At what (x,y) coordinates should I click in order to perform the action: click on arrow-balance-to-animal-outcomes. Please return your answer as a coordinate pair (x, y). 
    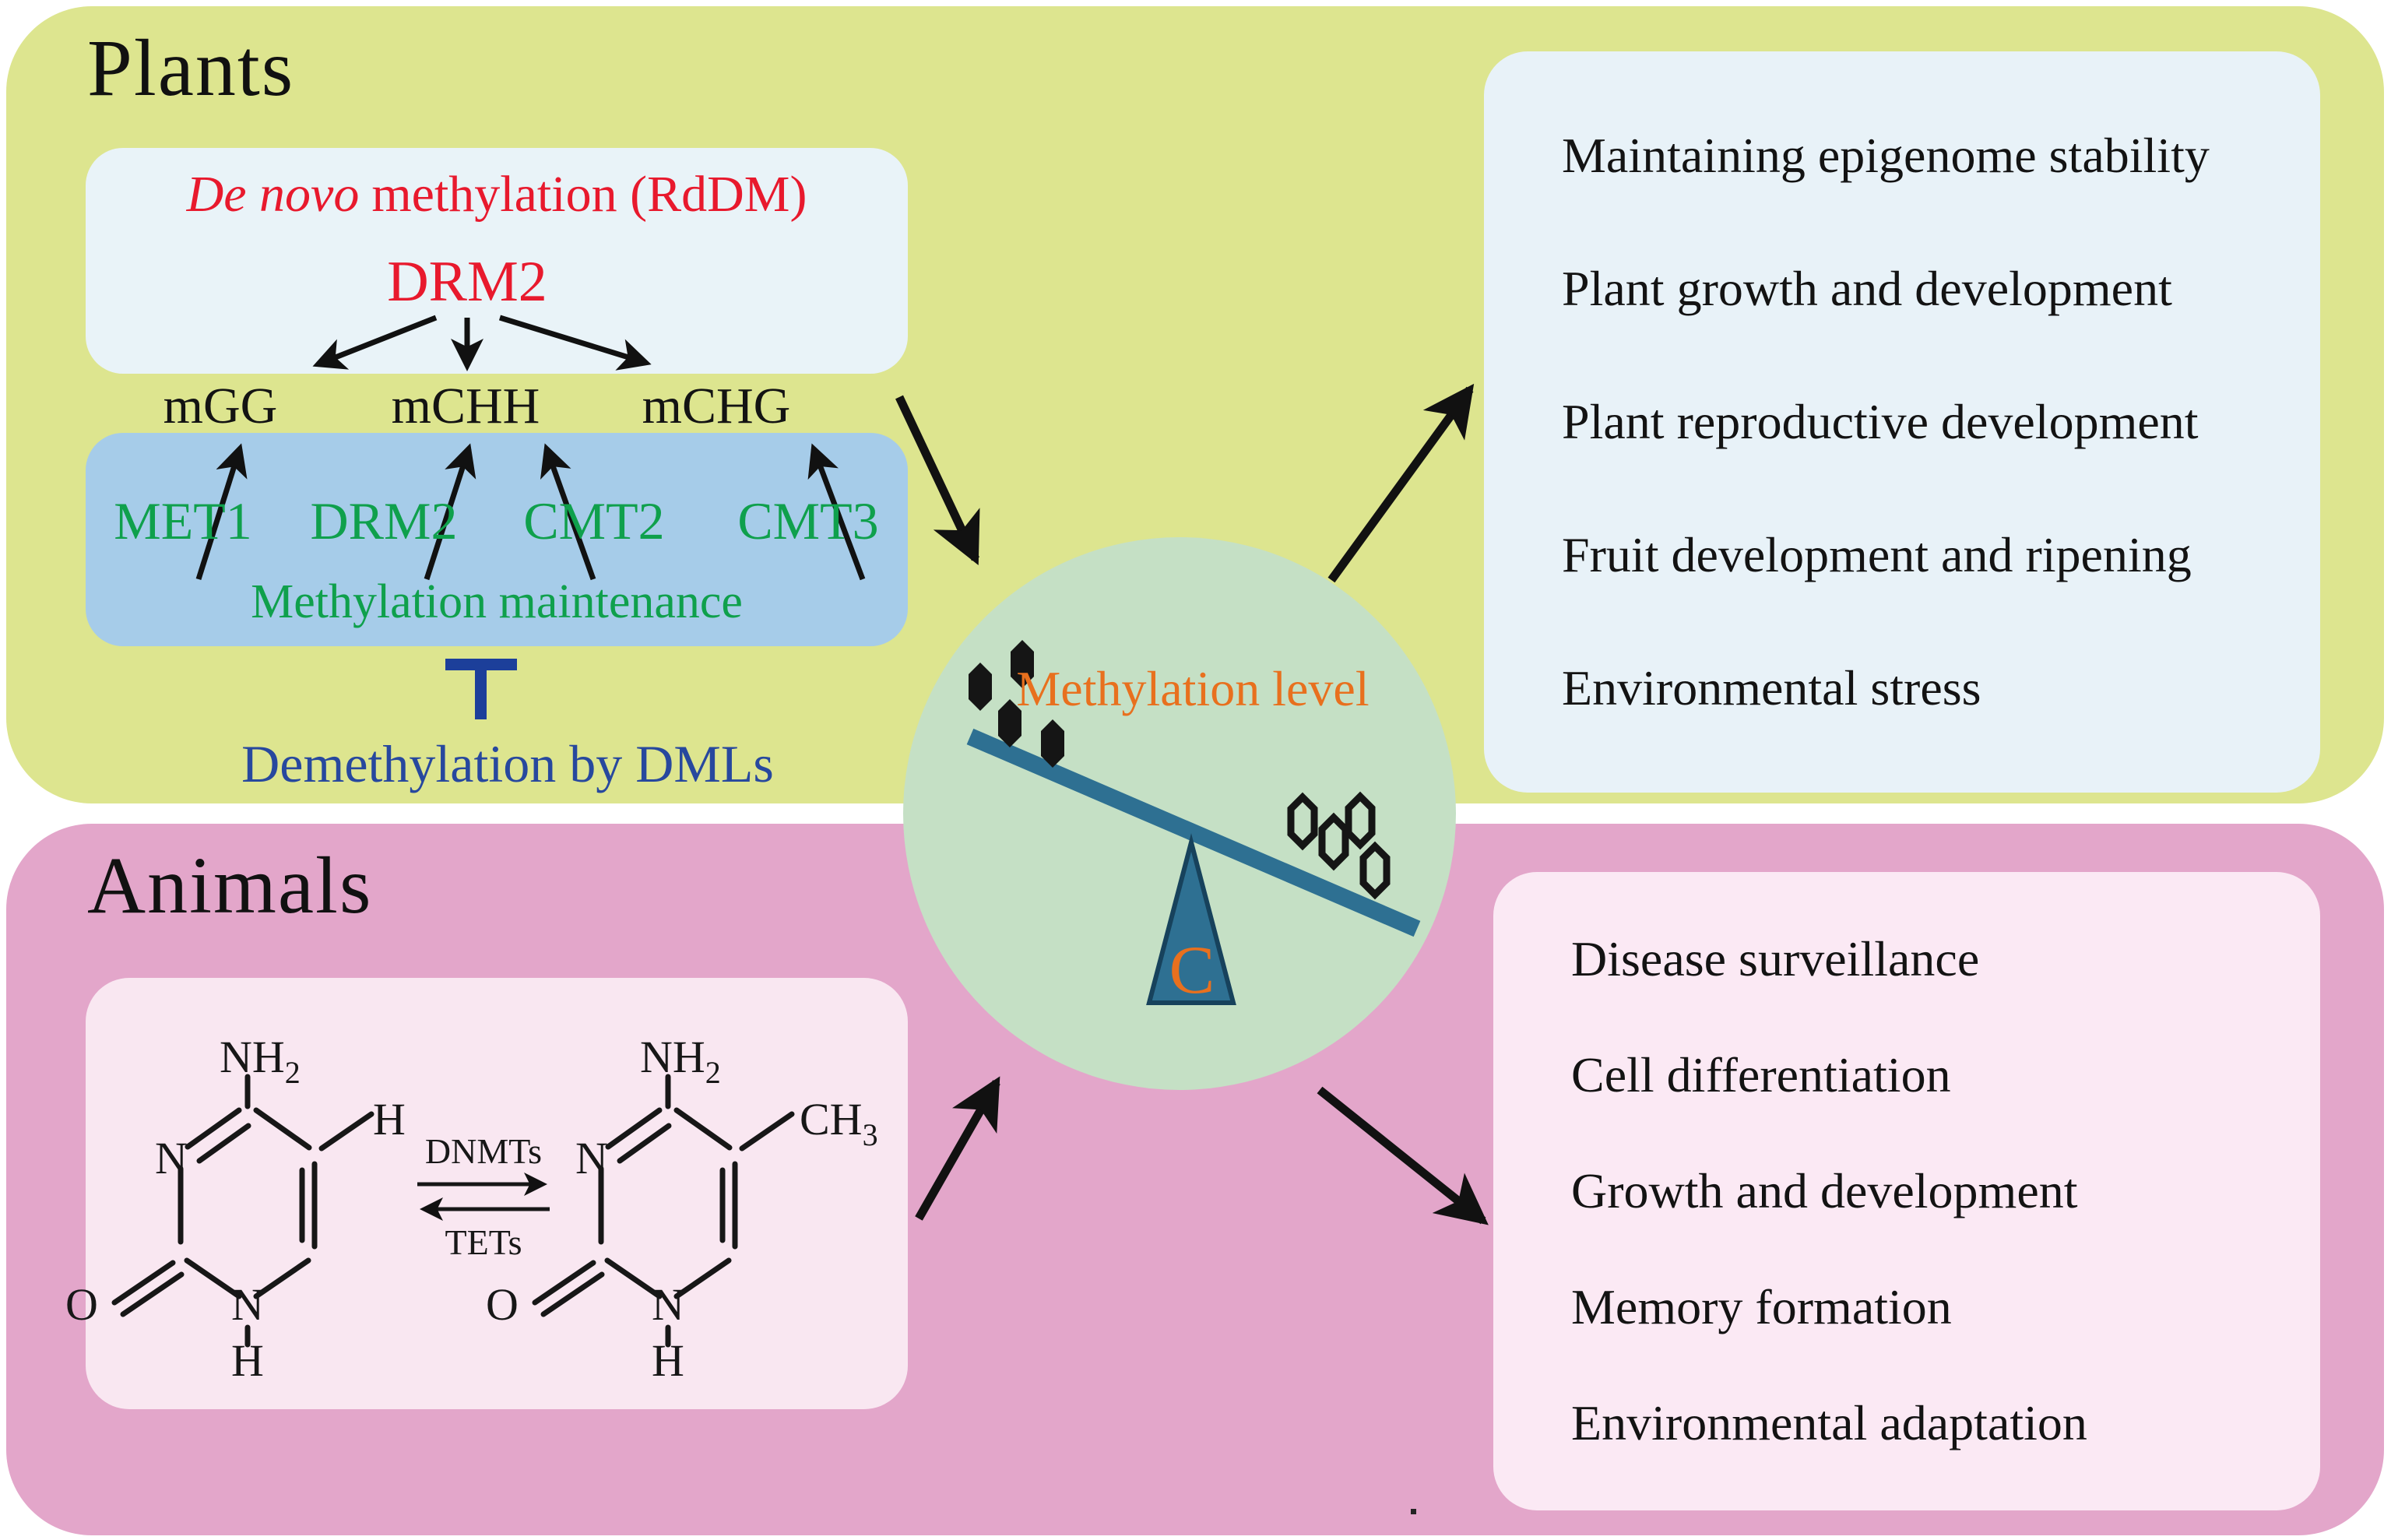
    Looking at the image, I should click on (1403, 1155).